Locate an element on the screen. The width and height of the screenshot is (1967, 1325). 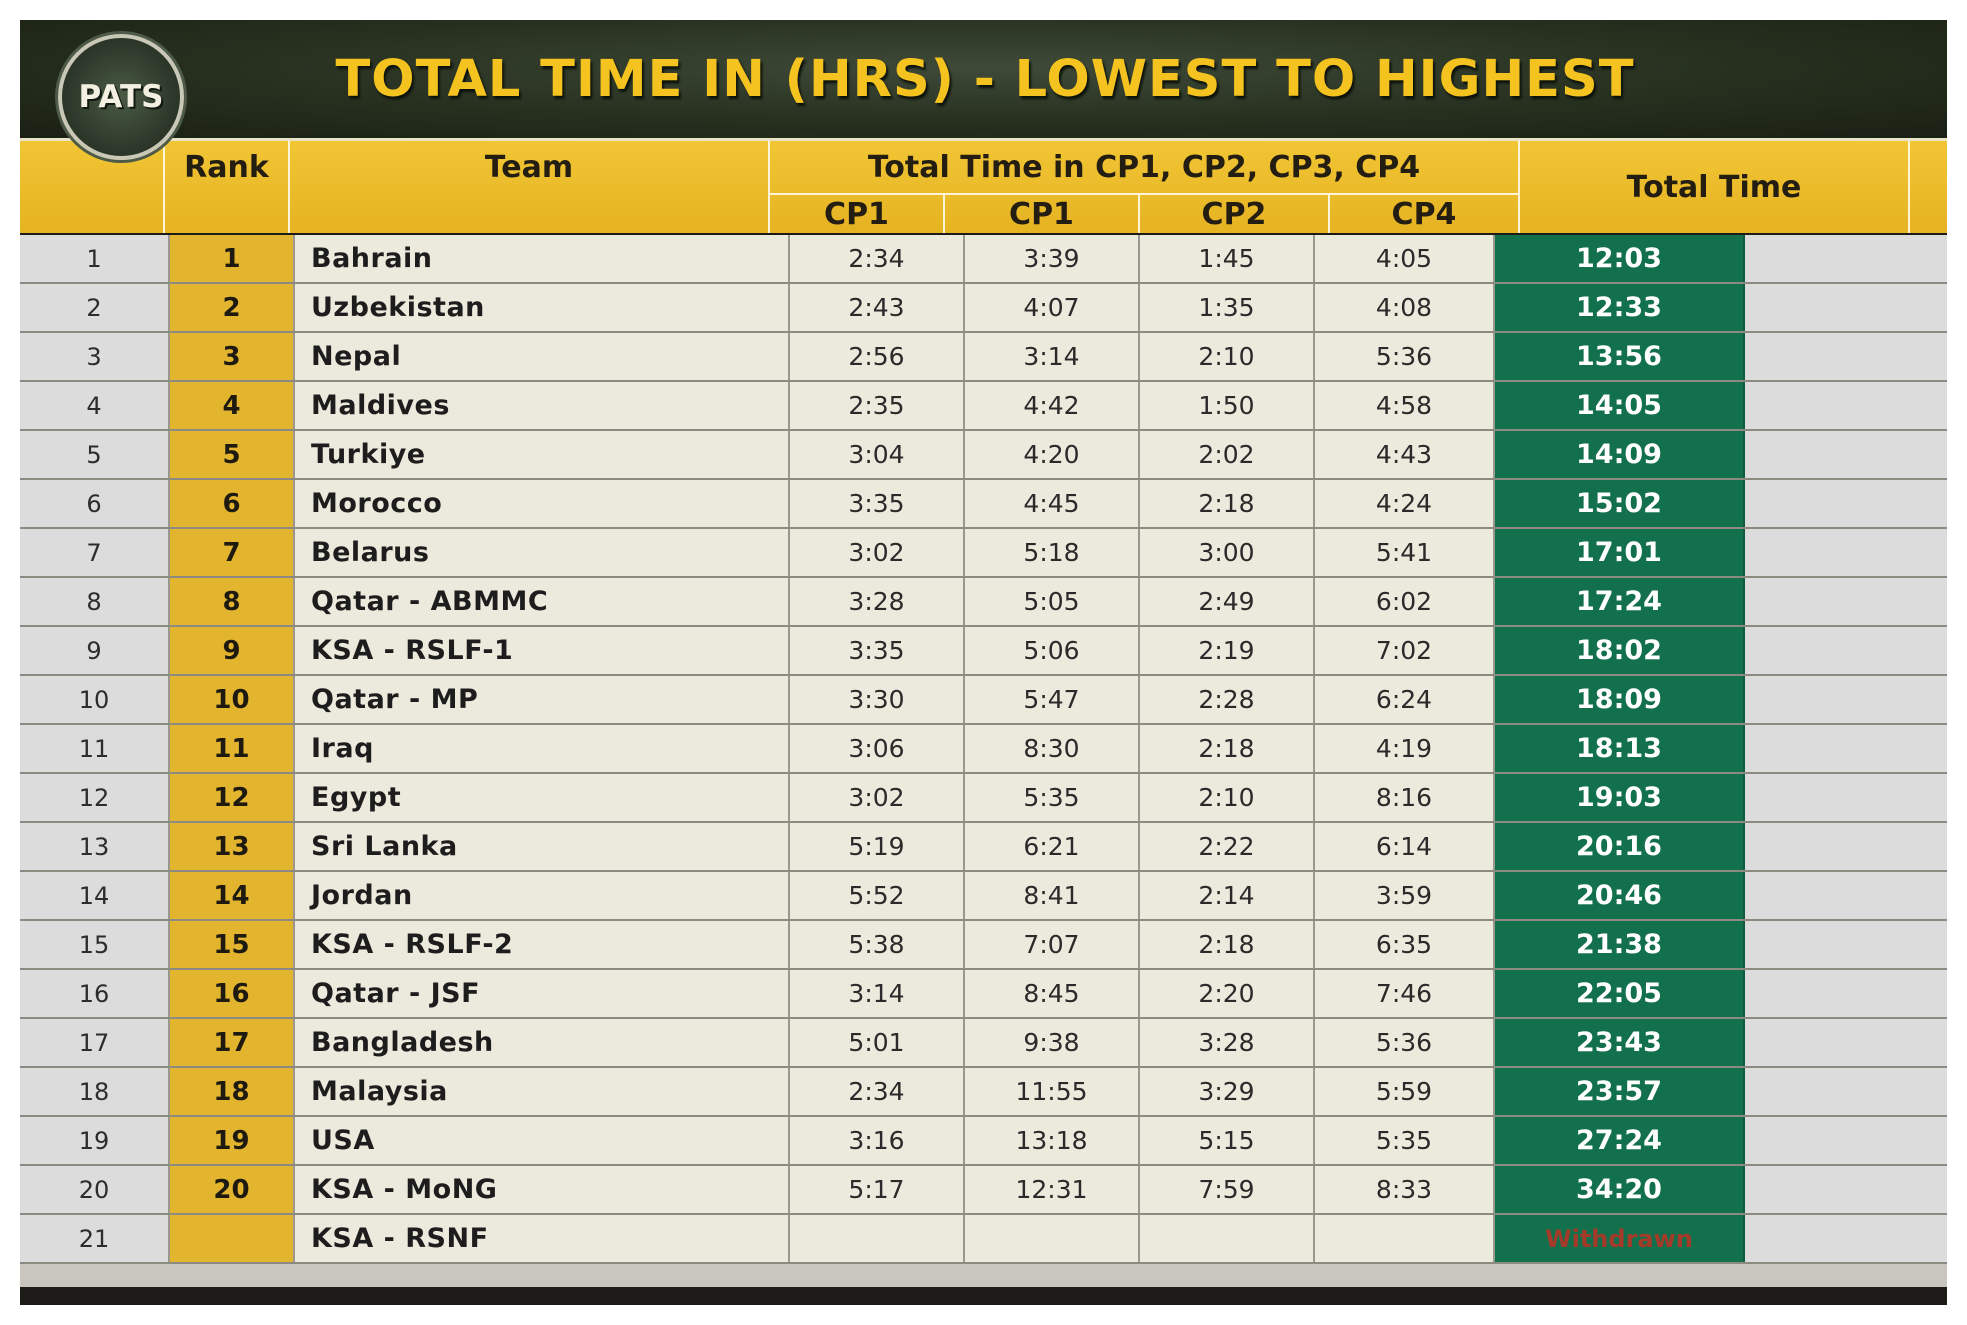
cp4-time is located at coordinates (1405, 1238).